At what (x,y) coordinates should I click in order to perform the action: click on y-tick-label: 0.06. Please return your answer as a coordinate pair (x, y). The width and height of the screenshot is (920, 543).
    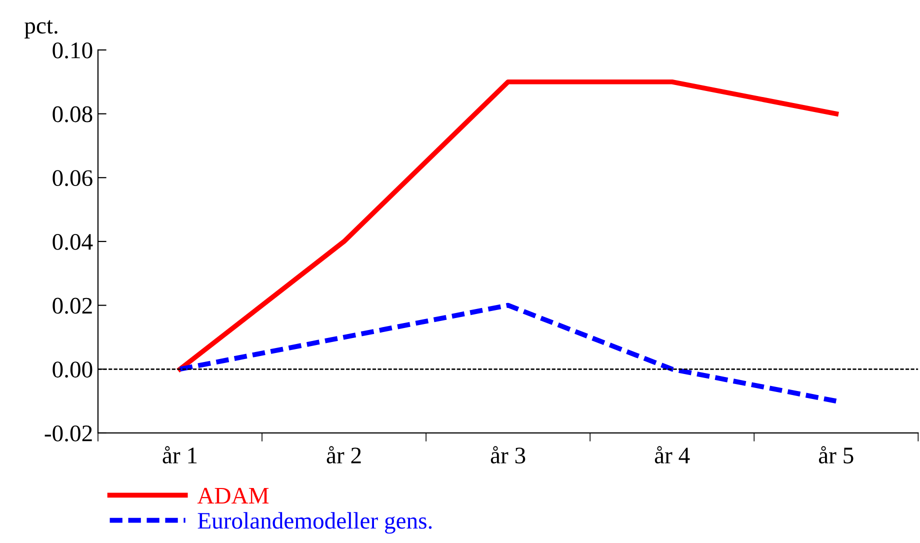
    Looking at the image, I should click on (72, 178).